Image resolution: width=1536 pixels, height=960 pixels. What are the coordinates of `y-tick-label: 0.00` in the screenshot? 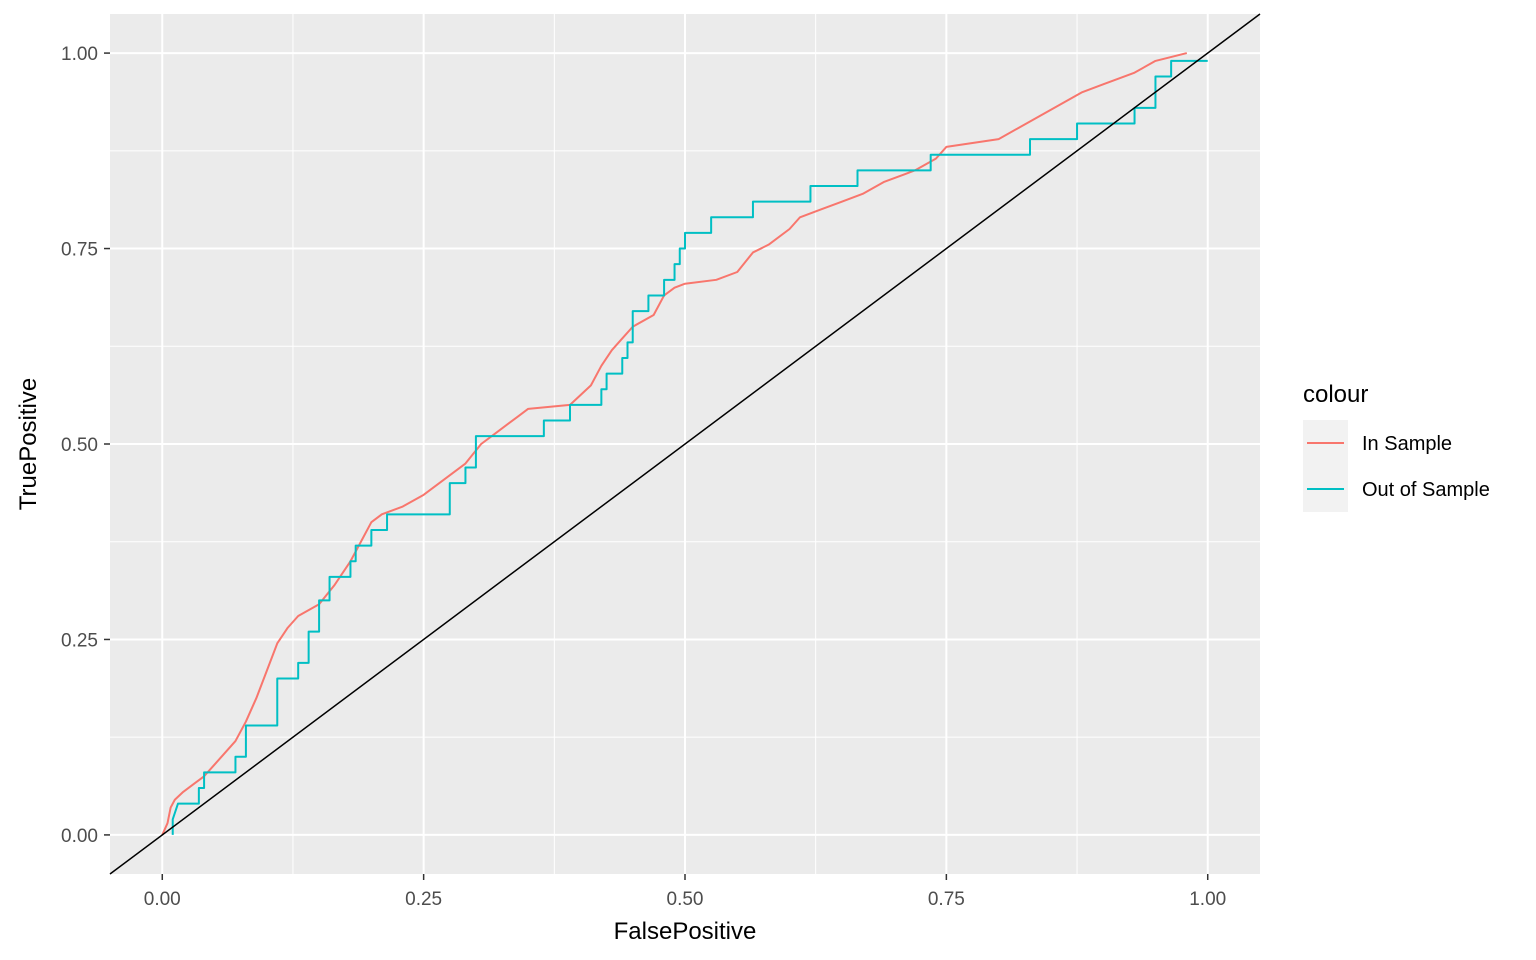 It's located at (79, 836).